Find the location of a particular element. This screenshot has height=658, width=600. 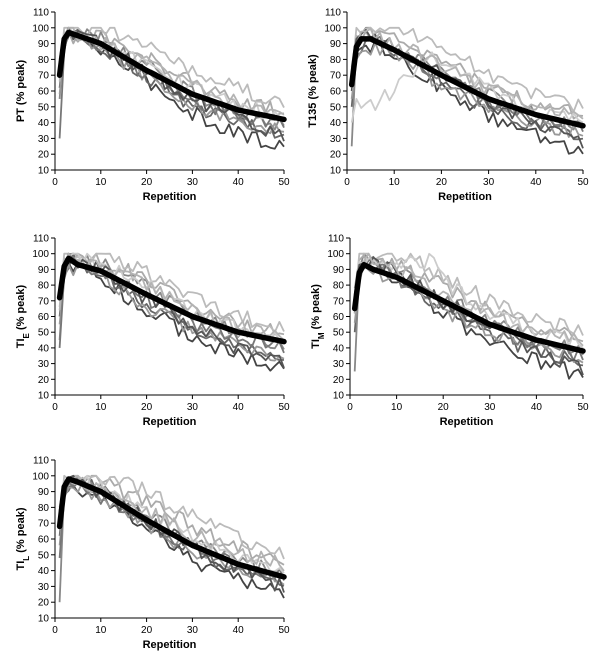

y-axis-label: T135 (% peak) is located at coordinates (313, 91).